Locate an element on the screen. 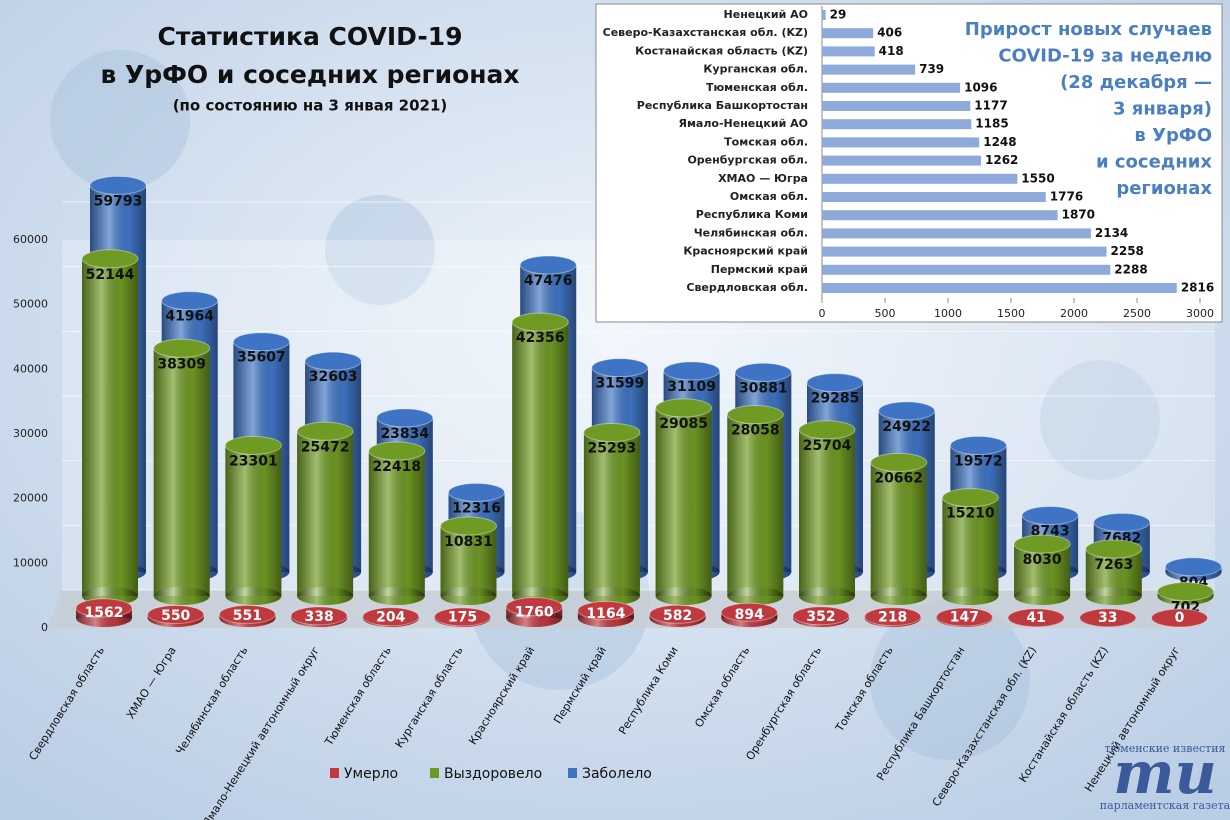 The width and height of the screenshot is (1230, 820). category-label: Республика Башкортостан is located at coordinates (722, 105).